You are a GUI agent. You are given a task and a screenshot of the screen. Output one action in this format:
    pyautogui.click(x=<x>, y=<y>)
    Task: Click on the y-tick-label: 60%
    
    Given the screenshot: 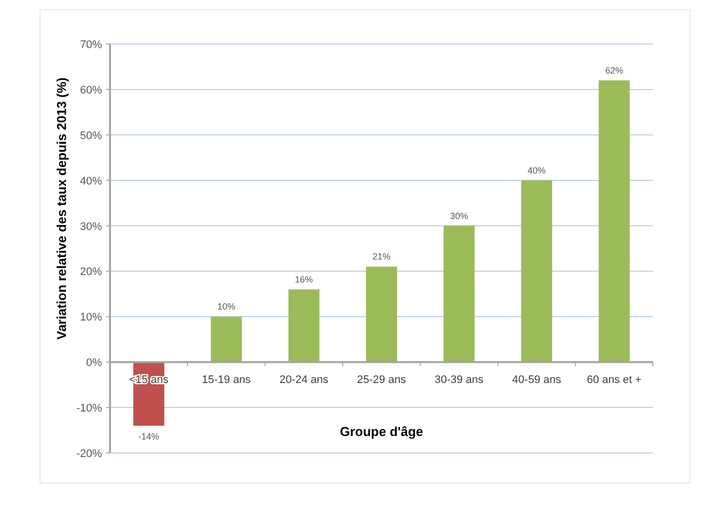 What is the action you would take?
    pyautogui.click(x=91, y=90)
    